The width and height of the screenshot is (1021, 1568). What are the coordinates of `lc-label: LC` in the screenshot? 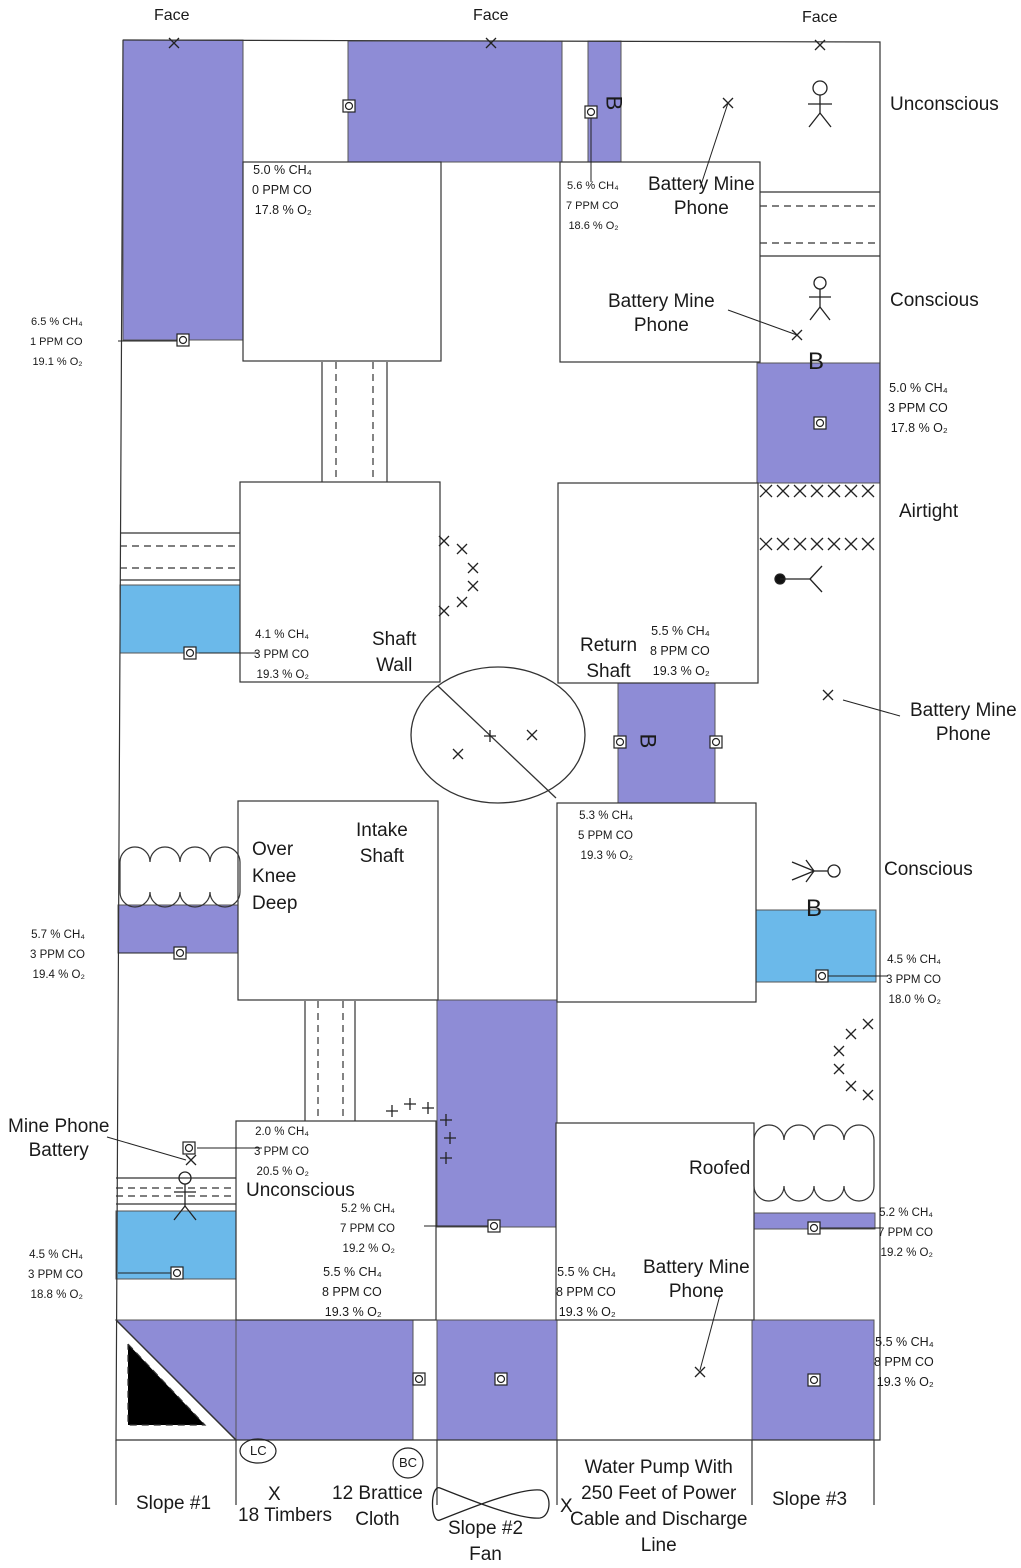 It's located at (258, 1450).